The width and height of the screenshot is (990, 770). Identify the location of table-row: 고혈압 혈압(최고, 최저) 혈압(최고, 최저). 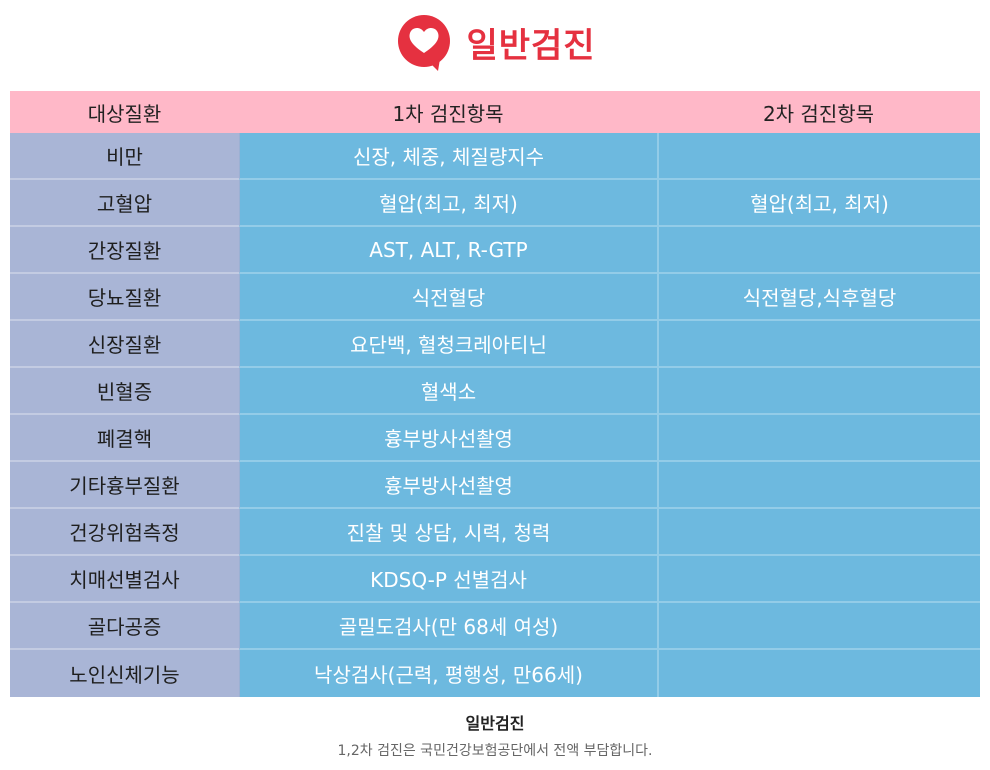
(495, 203).